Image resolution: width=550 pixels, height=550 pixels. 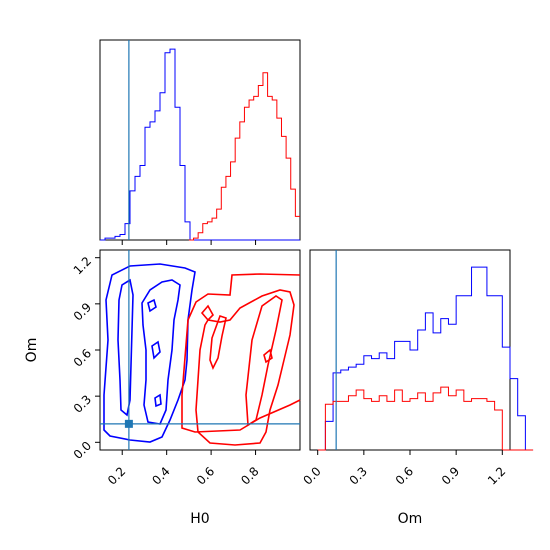 I want to click on hist-h0-frame, so click(x=200, y=140).